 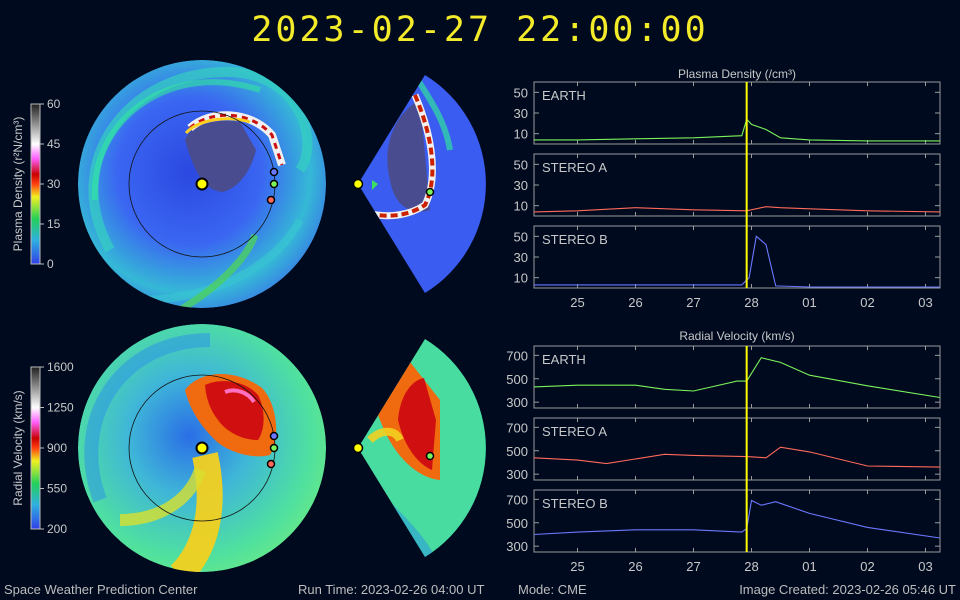 What do you see at coordinates (552, 589) in the screenshot?
I see `footer-mode: Mode: CME` at bounding box center [552, 589].